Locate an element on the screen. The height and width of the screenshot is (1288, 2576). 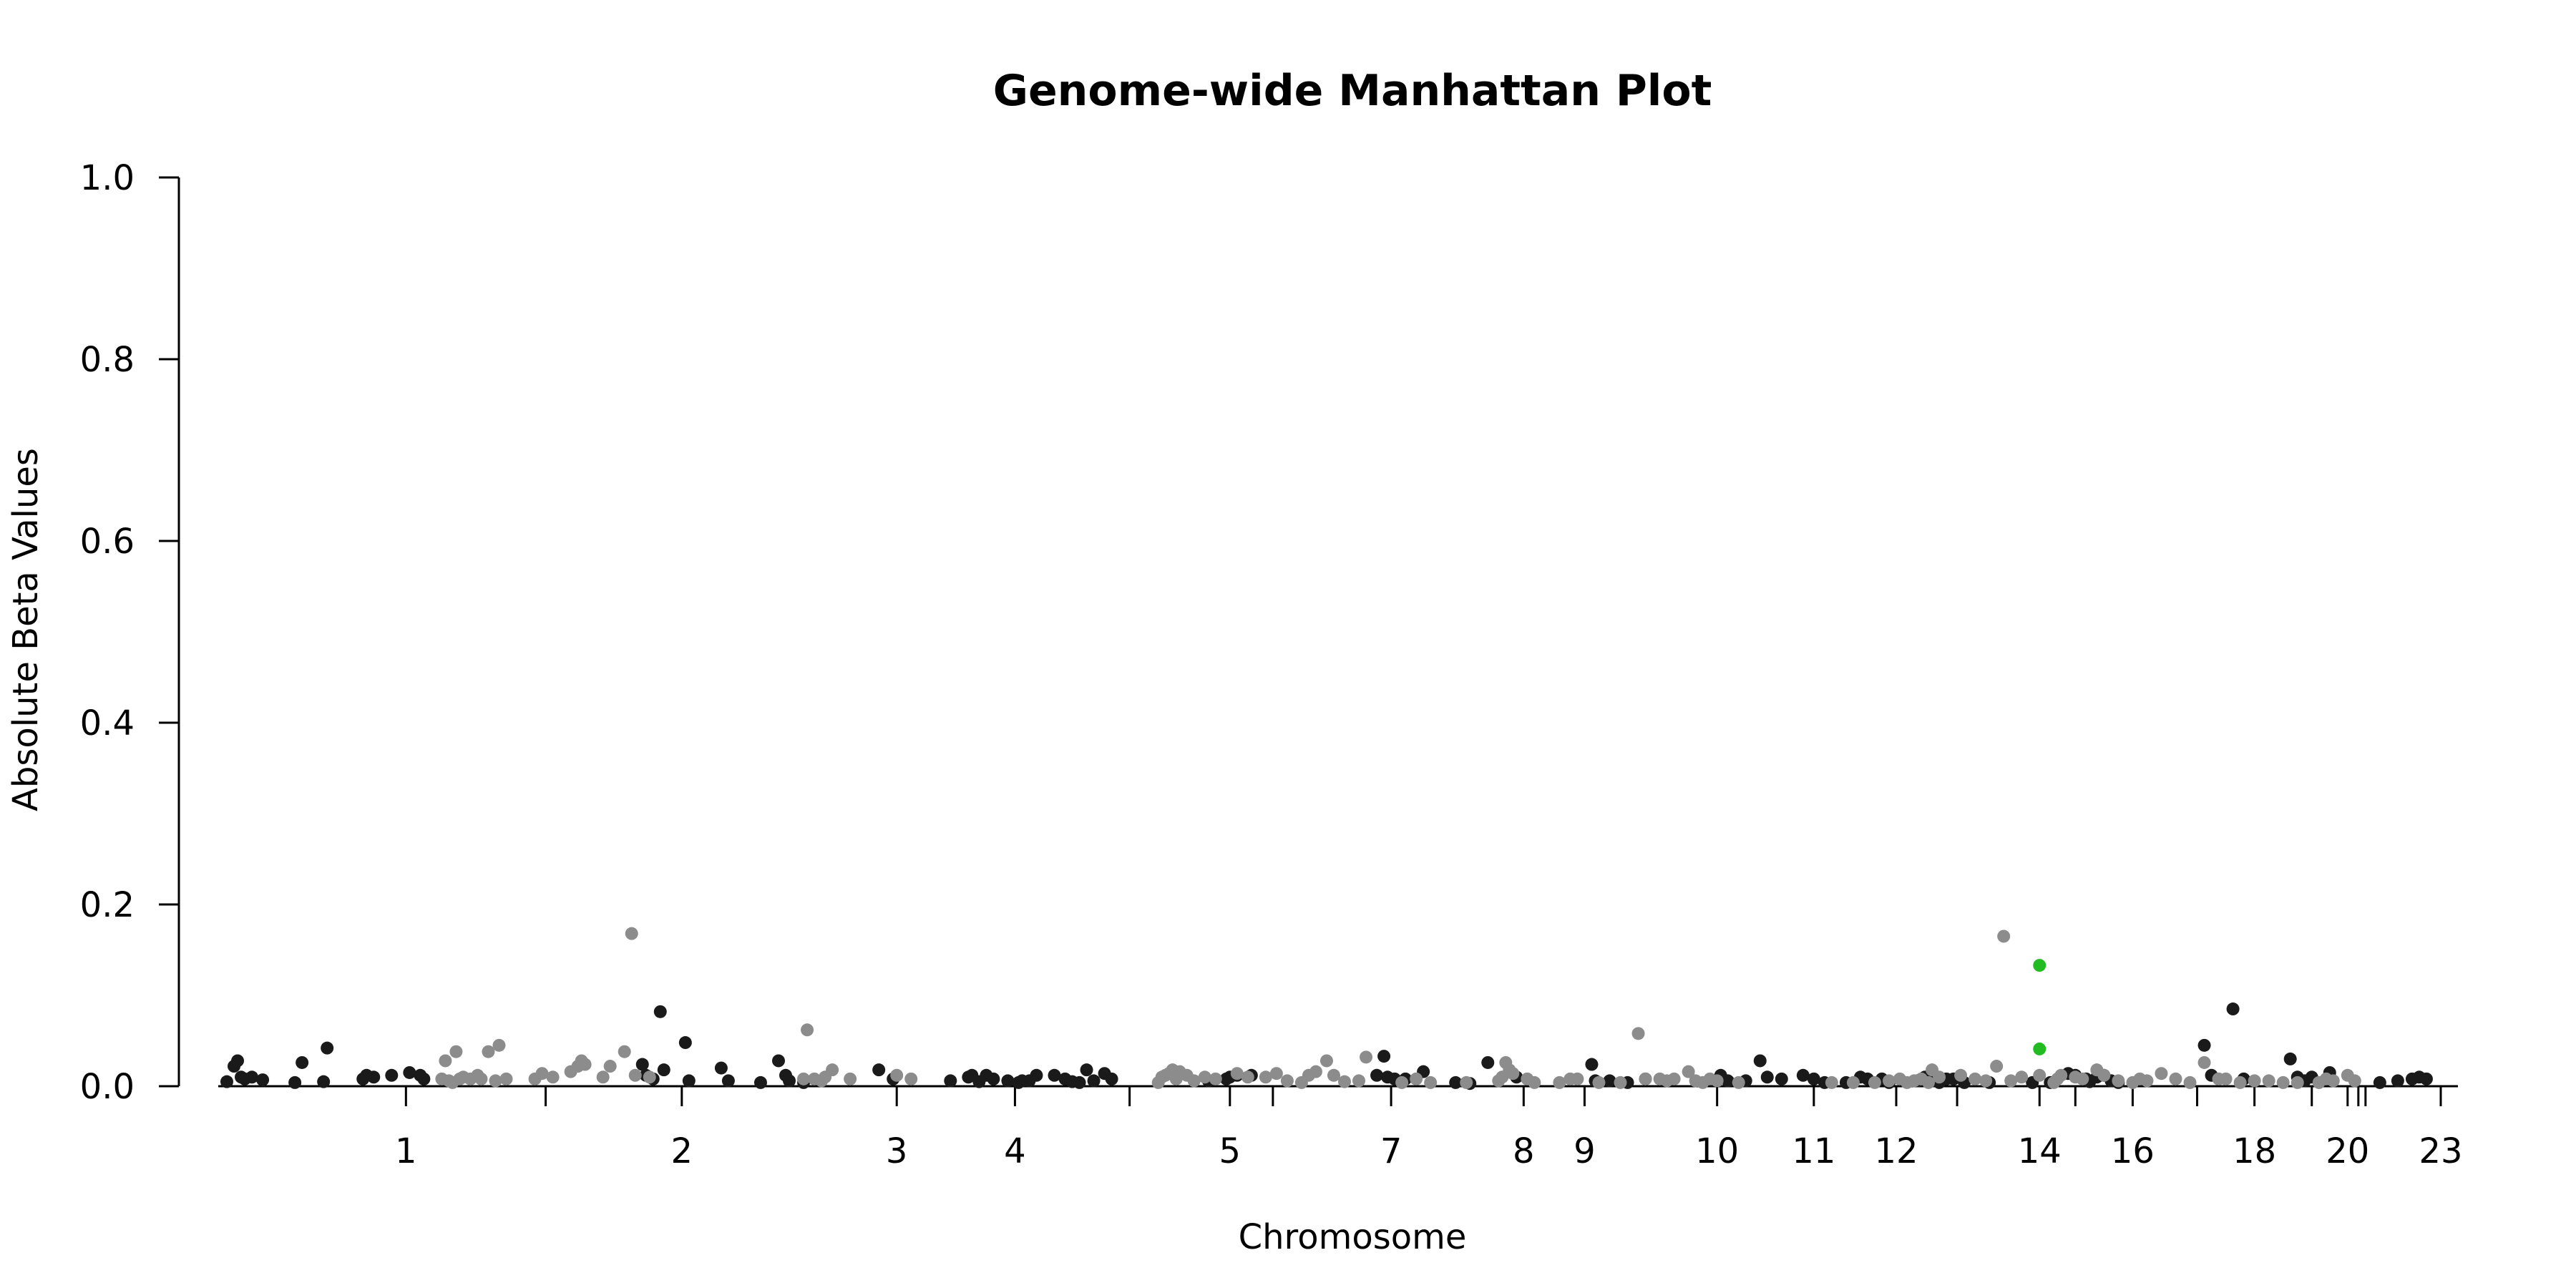
data-point-highlight is located at coordinates (2039, 965).